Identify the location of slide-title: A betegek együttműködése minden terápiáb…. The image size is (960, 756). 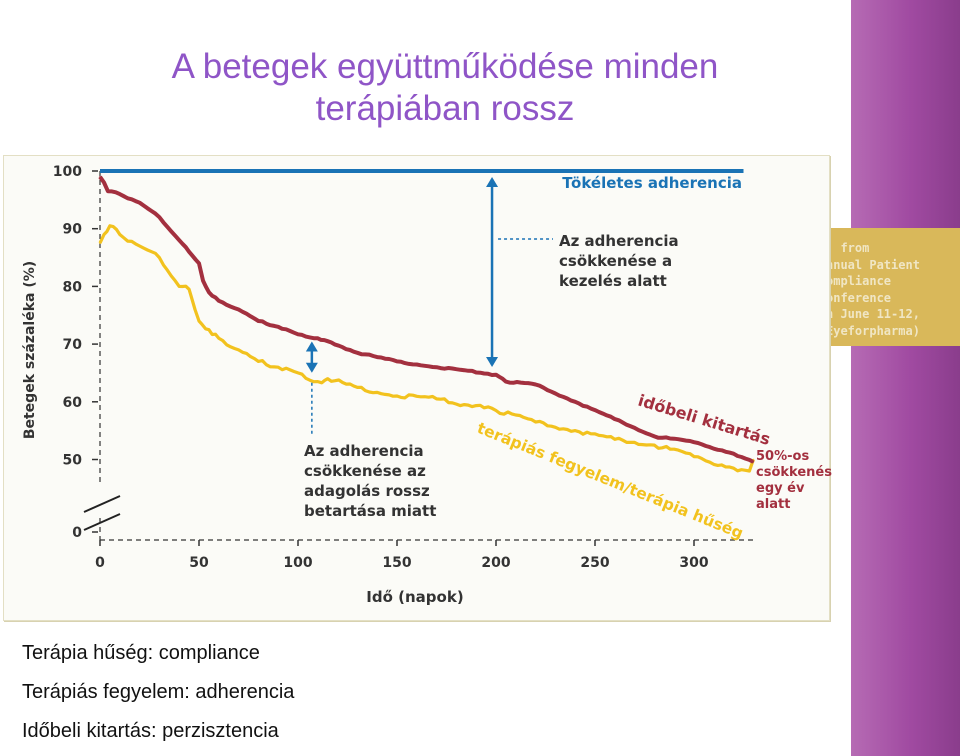
(445, 88).